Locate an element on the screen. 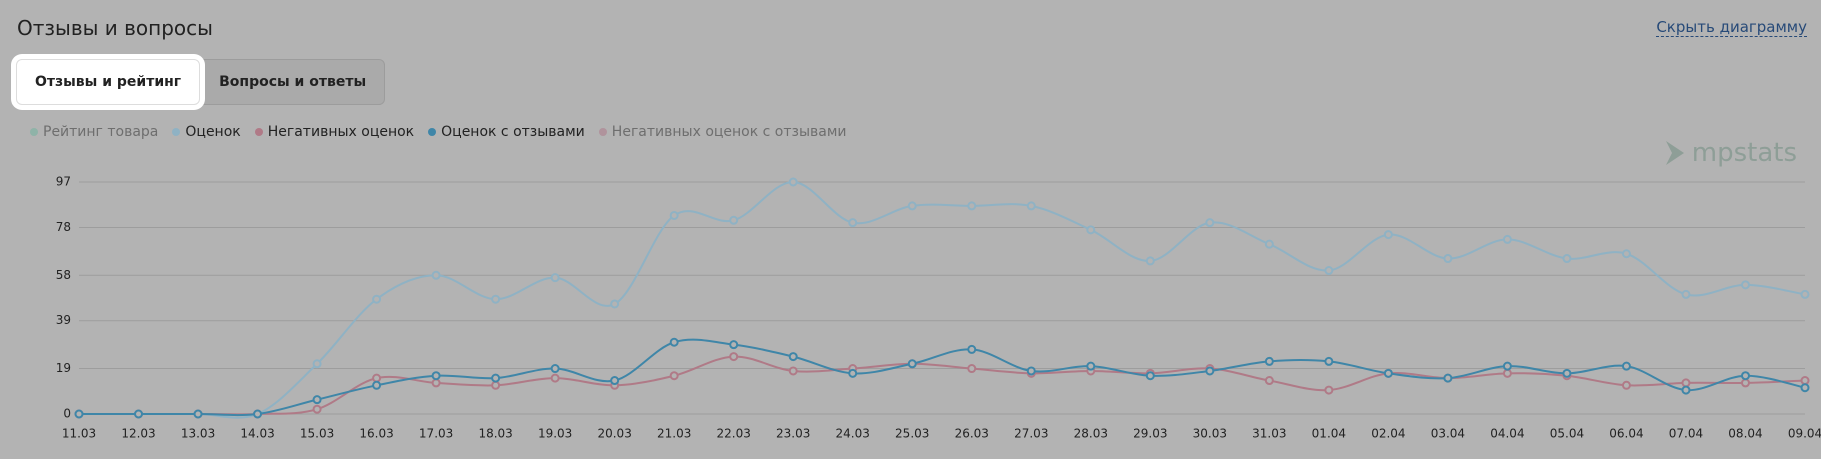 This screenshot has width=1821, height=459. x-tick-label: 29.03 is located at coordinates (1150, 434).